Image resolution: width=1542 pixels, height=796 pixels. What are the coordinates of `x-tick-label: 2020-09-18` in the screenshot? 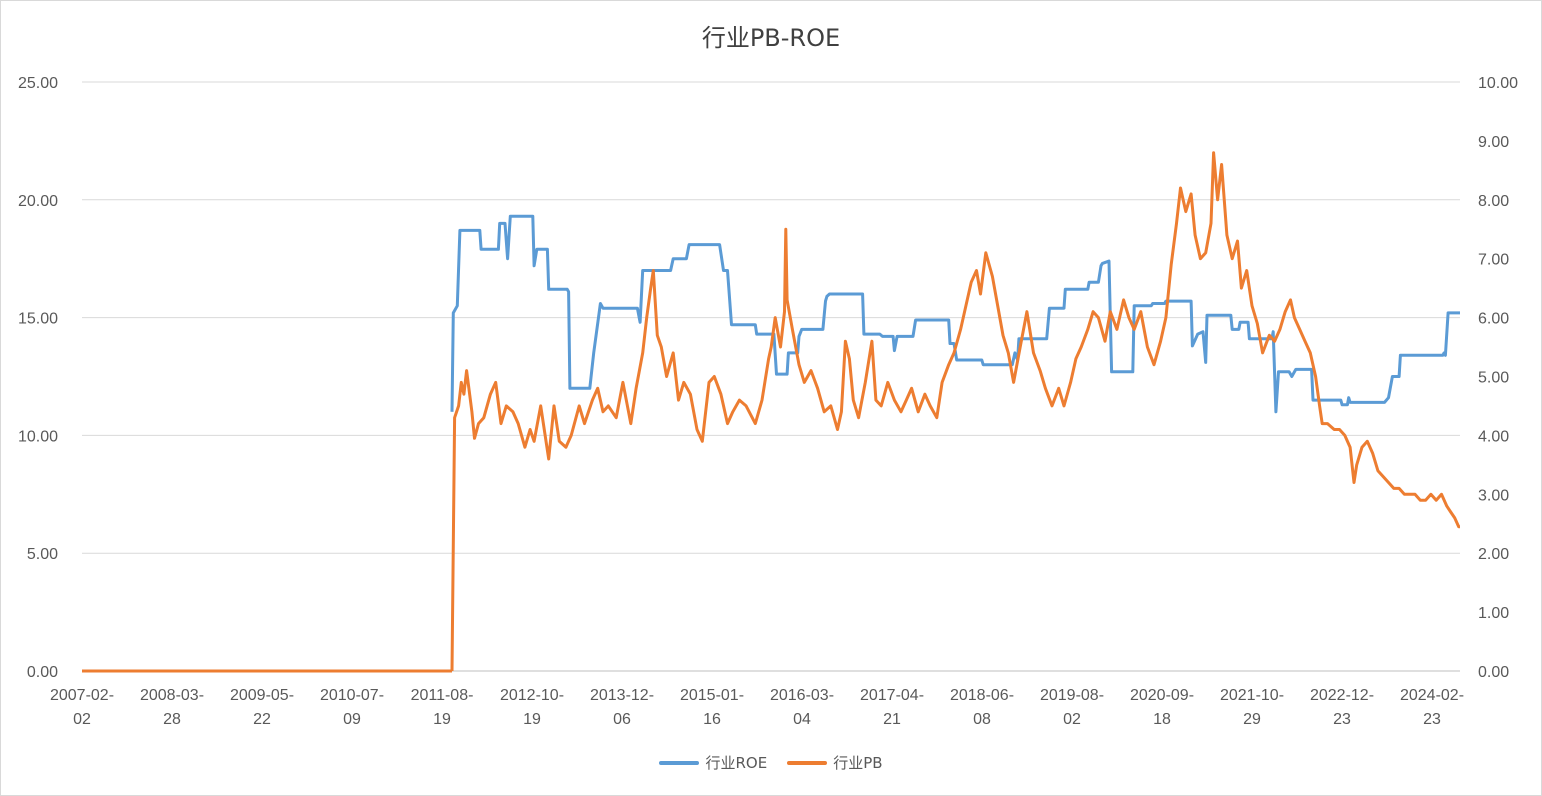 It's located at (1162, 707).